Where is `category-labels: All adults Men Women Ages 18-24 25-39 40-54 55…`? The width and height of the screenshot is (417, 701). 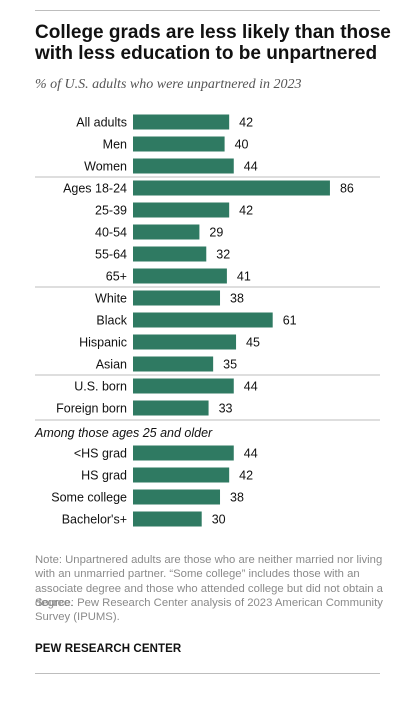
category-labels: All adults Men Women Ages 18-24 25-39 40-54 55… is located at coordinates (89, 321).